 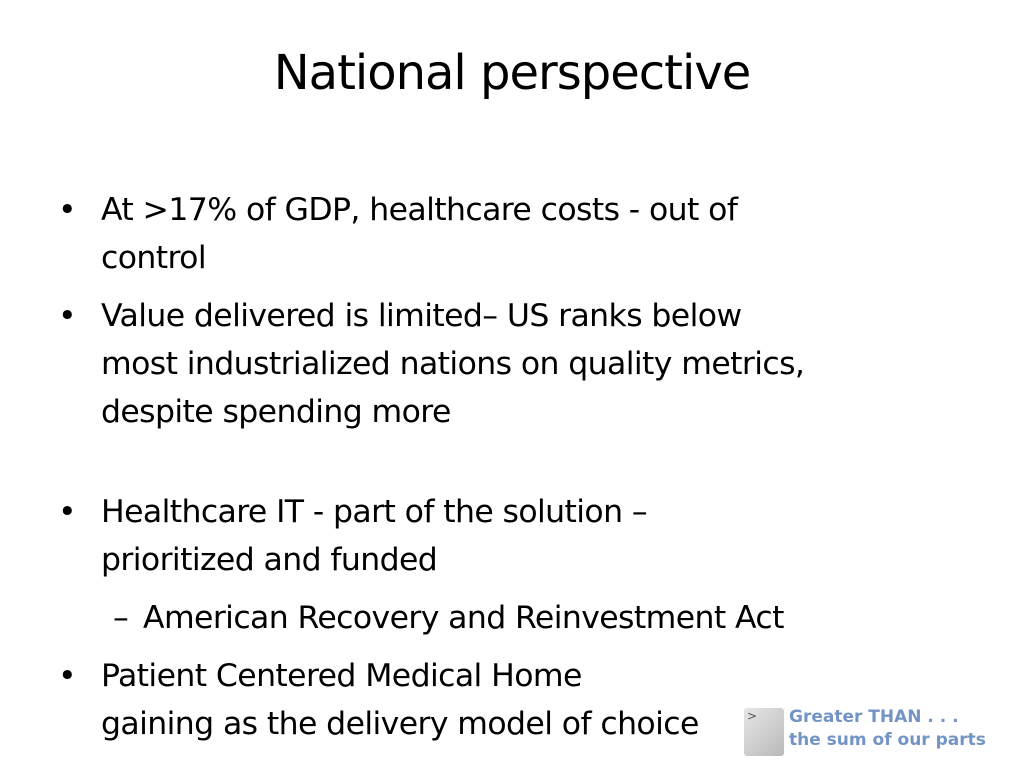 I want to click on logo-line-1: Greater THAN . . ., so click(x=874, y=717).